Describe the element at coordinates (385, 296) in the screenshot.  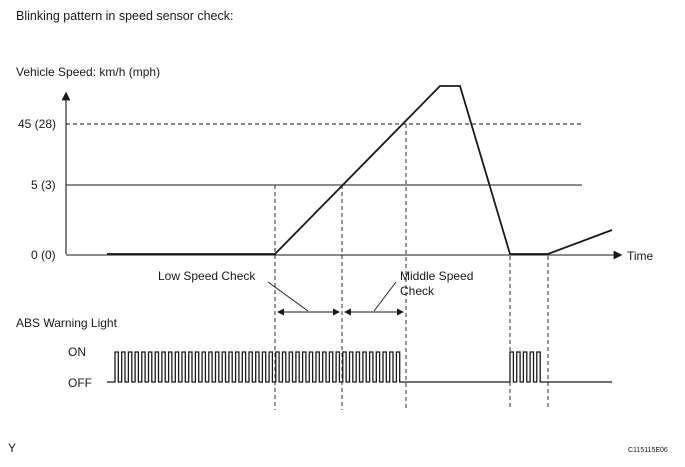
I see `middle-speed-leader` at that location.